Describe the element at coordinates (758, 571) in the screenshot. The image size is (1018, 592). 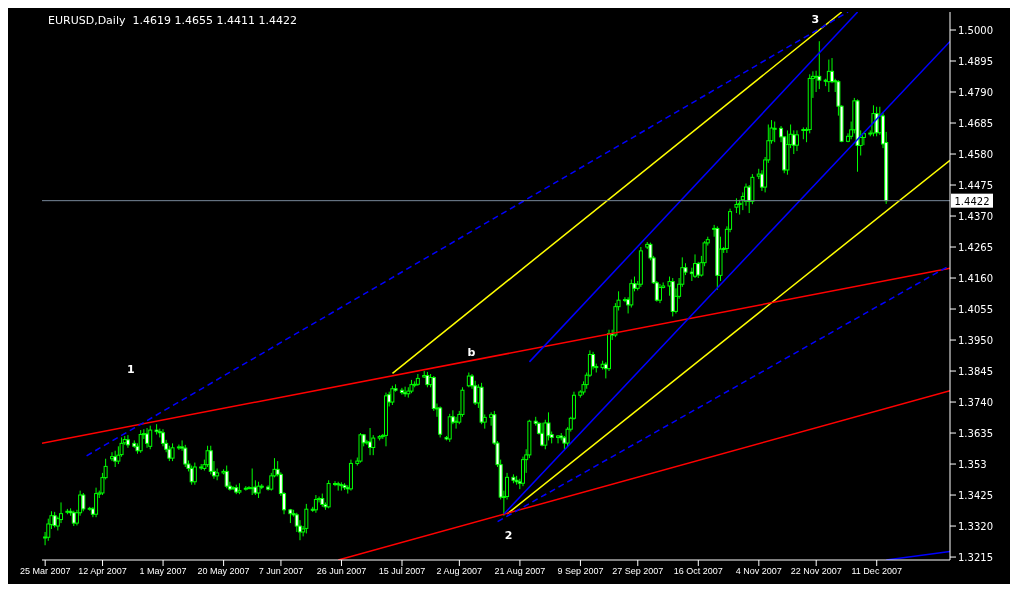
I see `x-tick-label: 4 Nov 2007` at that location.